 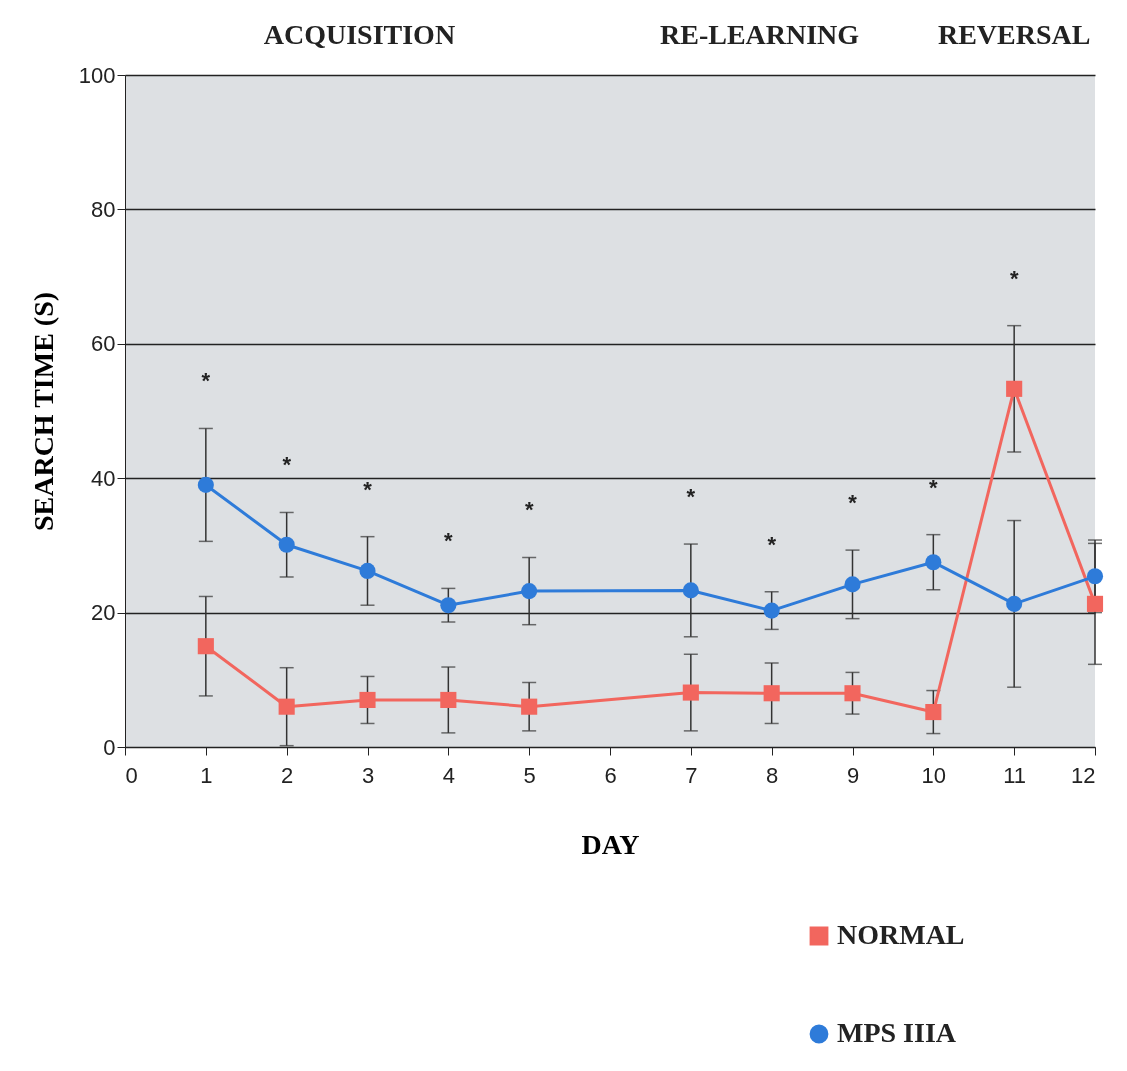 What do you see at coordinates (901, 934) in the screenshot?
I see `legend-label: NORMAL` at bounding box center [901, 934].